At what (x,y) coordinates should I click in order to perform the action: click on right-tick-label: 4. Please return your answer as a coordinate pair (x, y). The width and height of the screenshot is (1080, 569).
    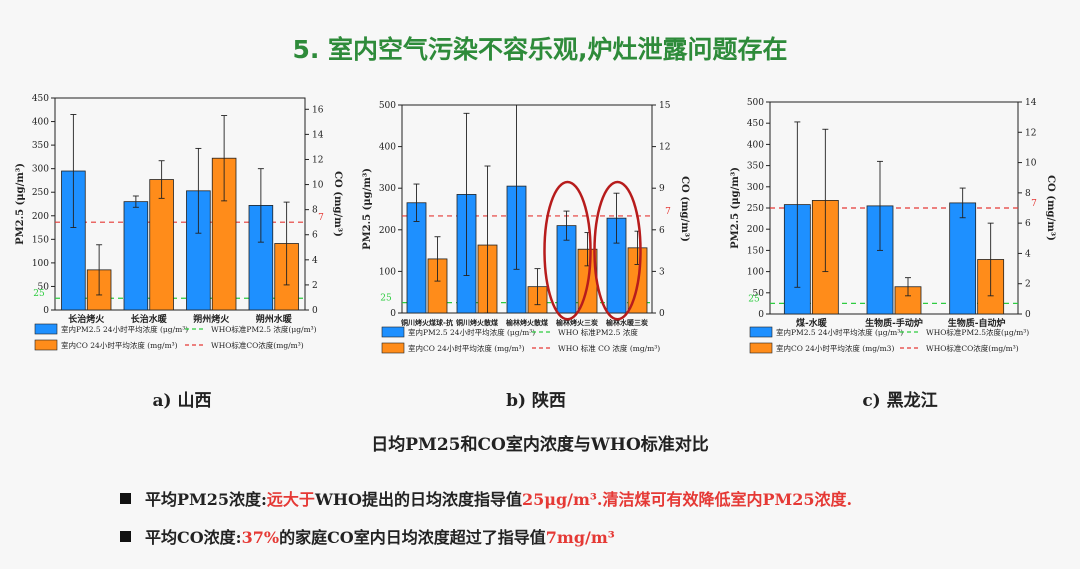
    Looking at the image, I should click on (315, 261).